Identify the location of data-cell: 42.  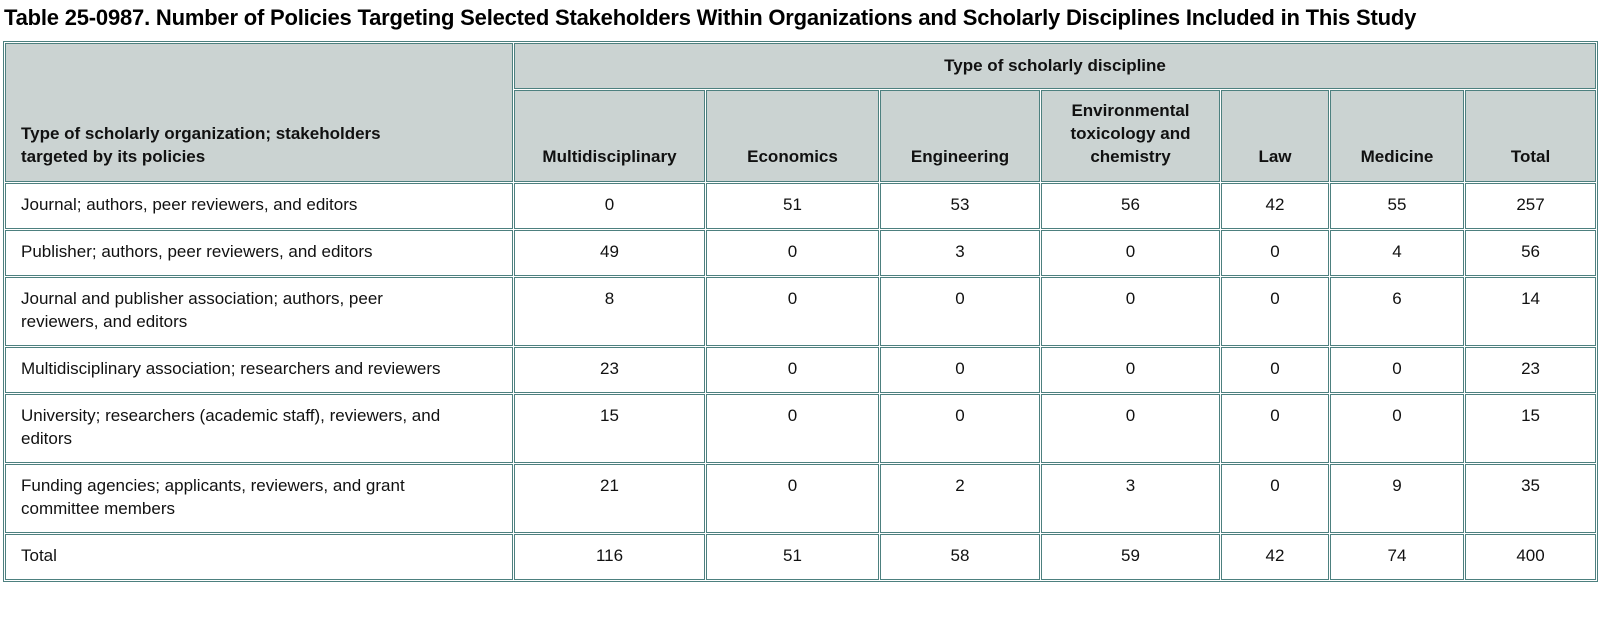
(1275, 206).